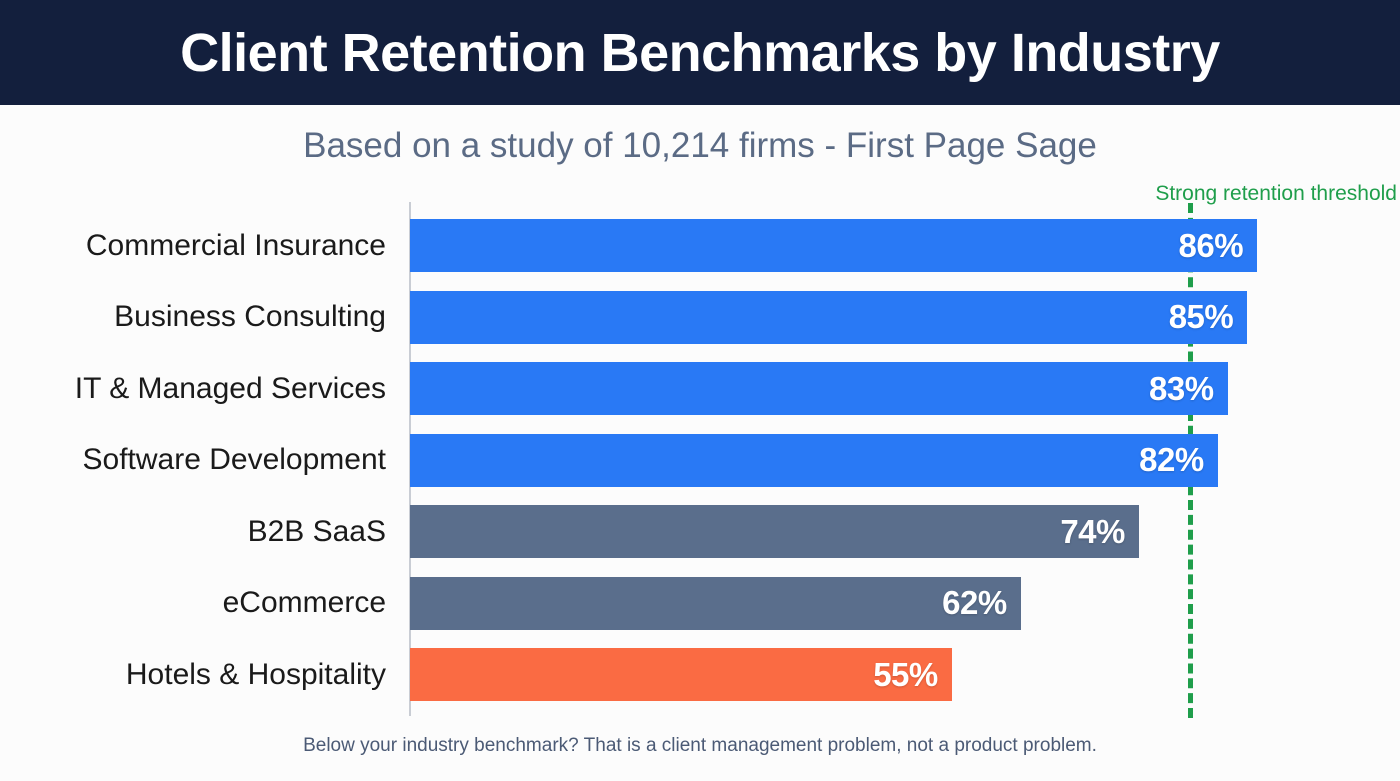 The height and width of the screenshot is (781, 1400). What do you see at coordinates (819, 388) in the screenshot?
I see `bar: 83%` at bounding box center [819, 388].